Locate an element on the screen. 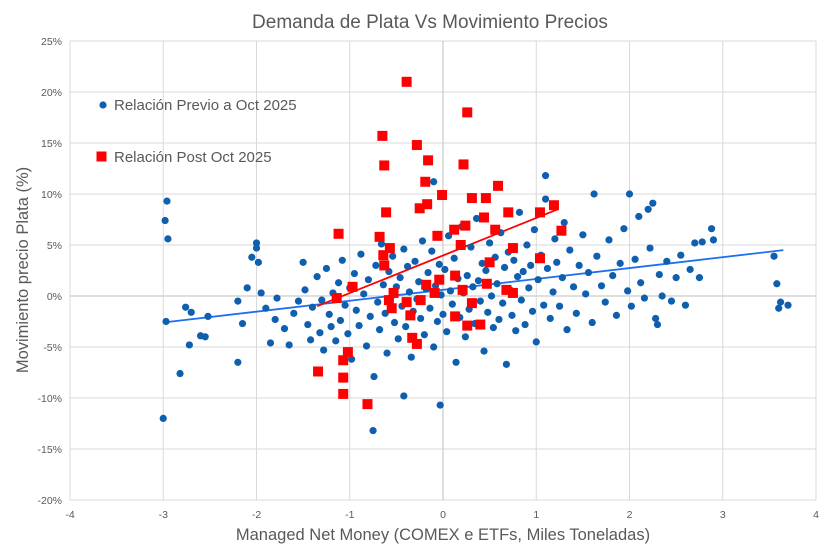 Image resolution: width=829 pixels, height=546 pixels. y-tick-label: 5% is located at coordinates (54, 246).